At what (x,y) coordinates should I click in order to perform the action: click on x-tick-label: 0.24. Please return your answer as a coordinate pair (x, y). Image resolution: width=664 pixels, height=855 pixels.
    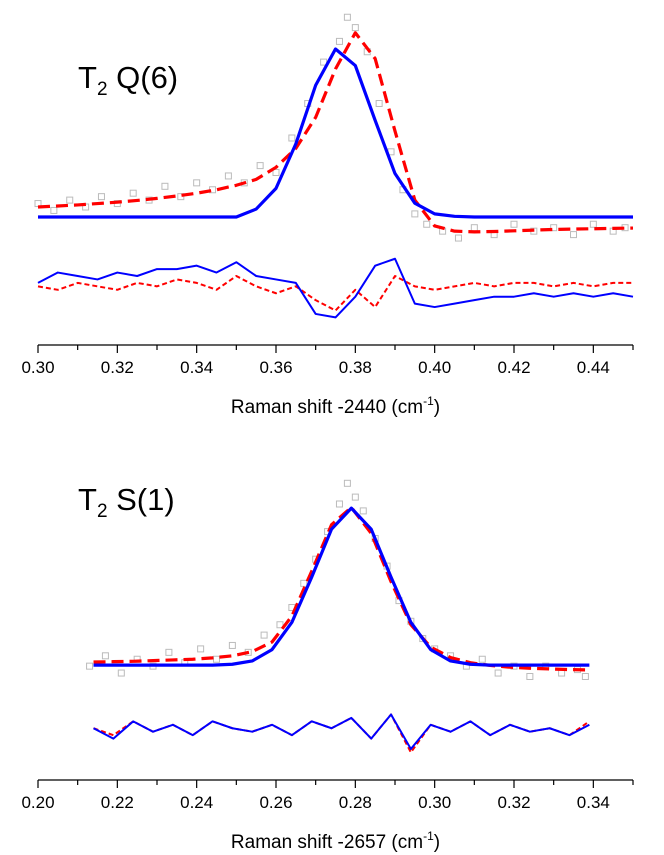
    Looking at the image, I should click on (196, 802).